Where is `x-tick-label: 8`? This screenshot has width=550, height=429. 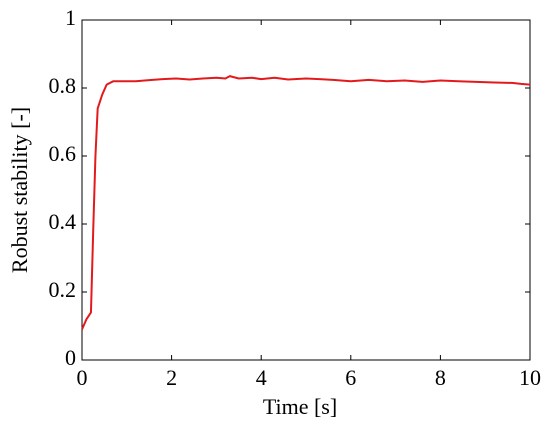
x-tick-label: 8 is located at coordinates (440, 377).